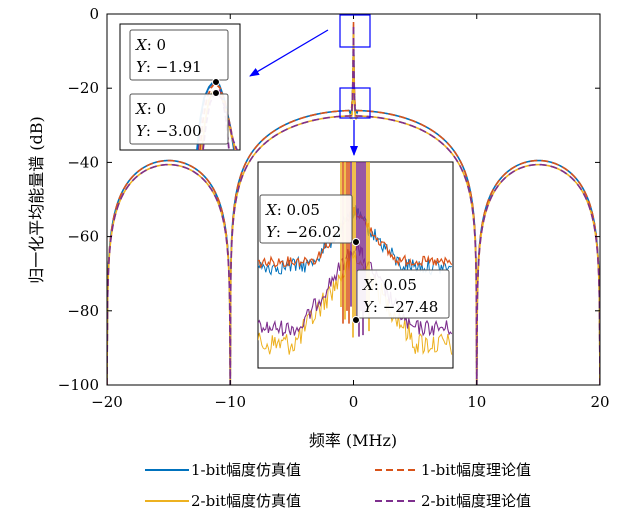 This screenshot has height=519, width=622. I want to click on legend-item: 1-bit幅度理论值, so click(453, 470).